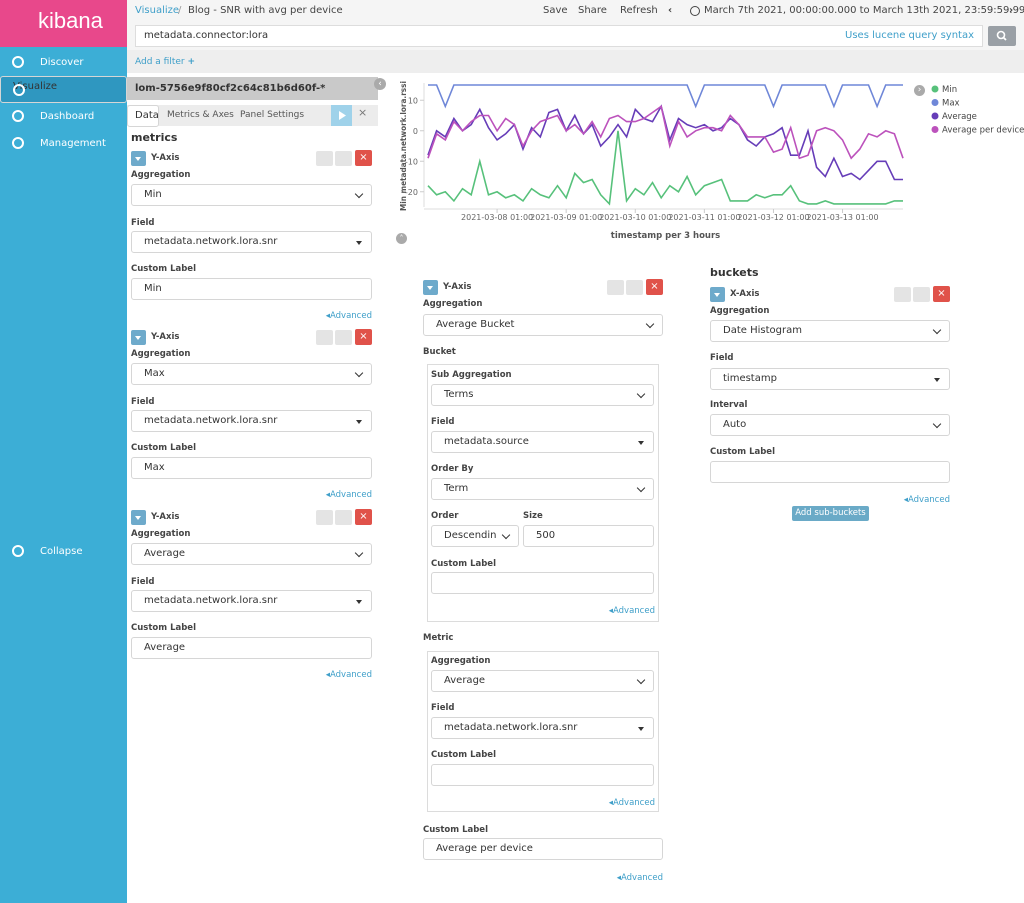 The height and width of the screenshot is (903, 1024). Describe the element at coordinates (1002, 36) in the screenshot. I see `search-button` at that location.